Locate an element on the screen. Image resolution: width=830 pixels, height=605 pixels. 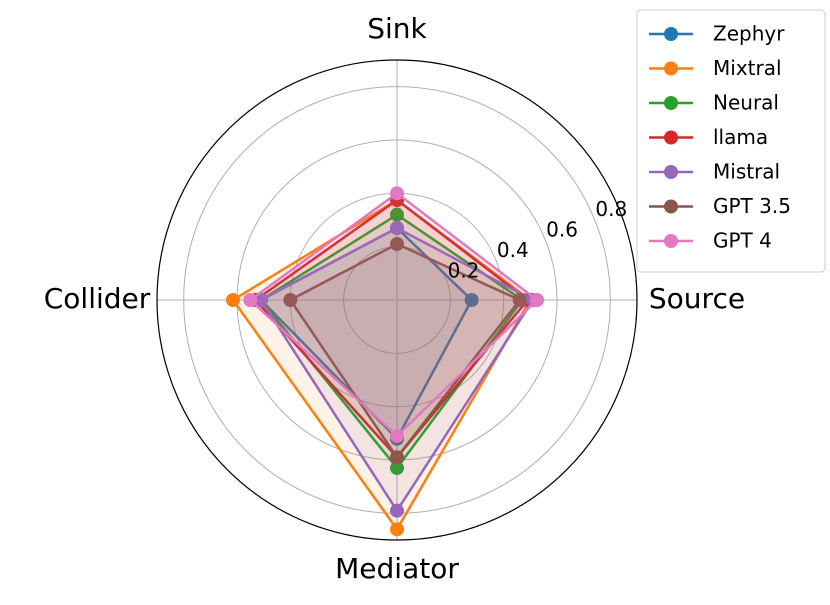
legend-label: Mistral is located at coordinates (746, 172).